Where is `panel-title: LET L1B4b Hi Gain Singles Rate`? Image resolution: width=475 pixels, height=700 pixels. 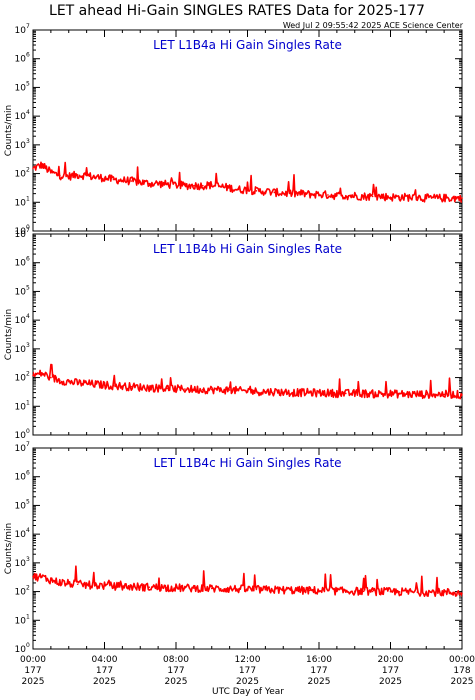 panel-title: LET L1B4b Hi Gain Singles Rate is located at coordinates (247, 249).